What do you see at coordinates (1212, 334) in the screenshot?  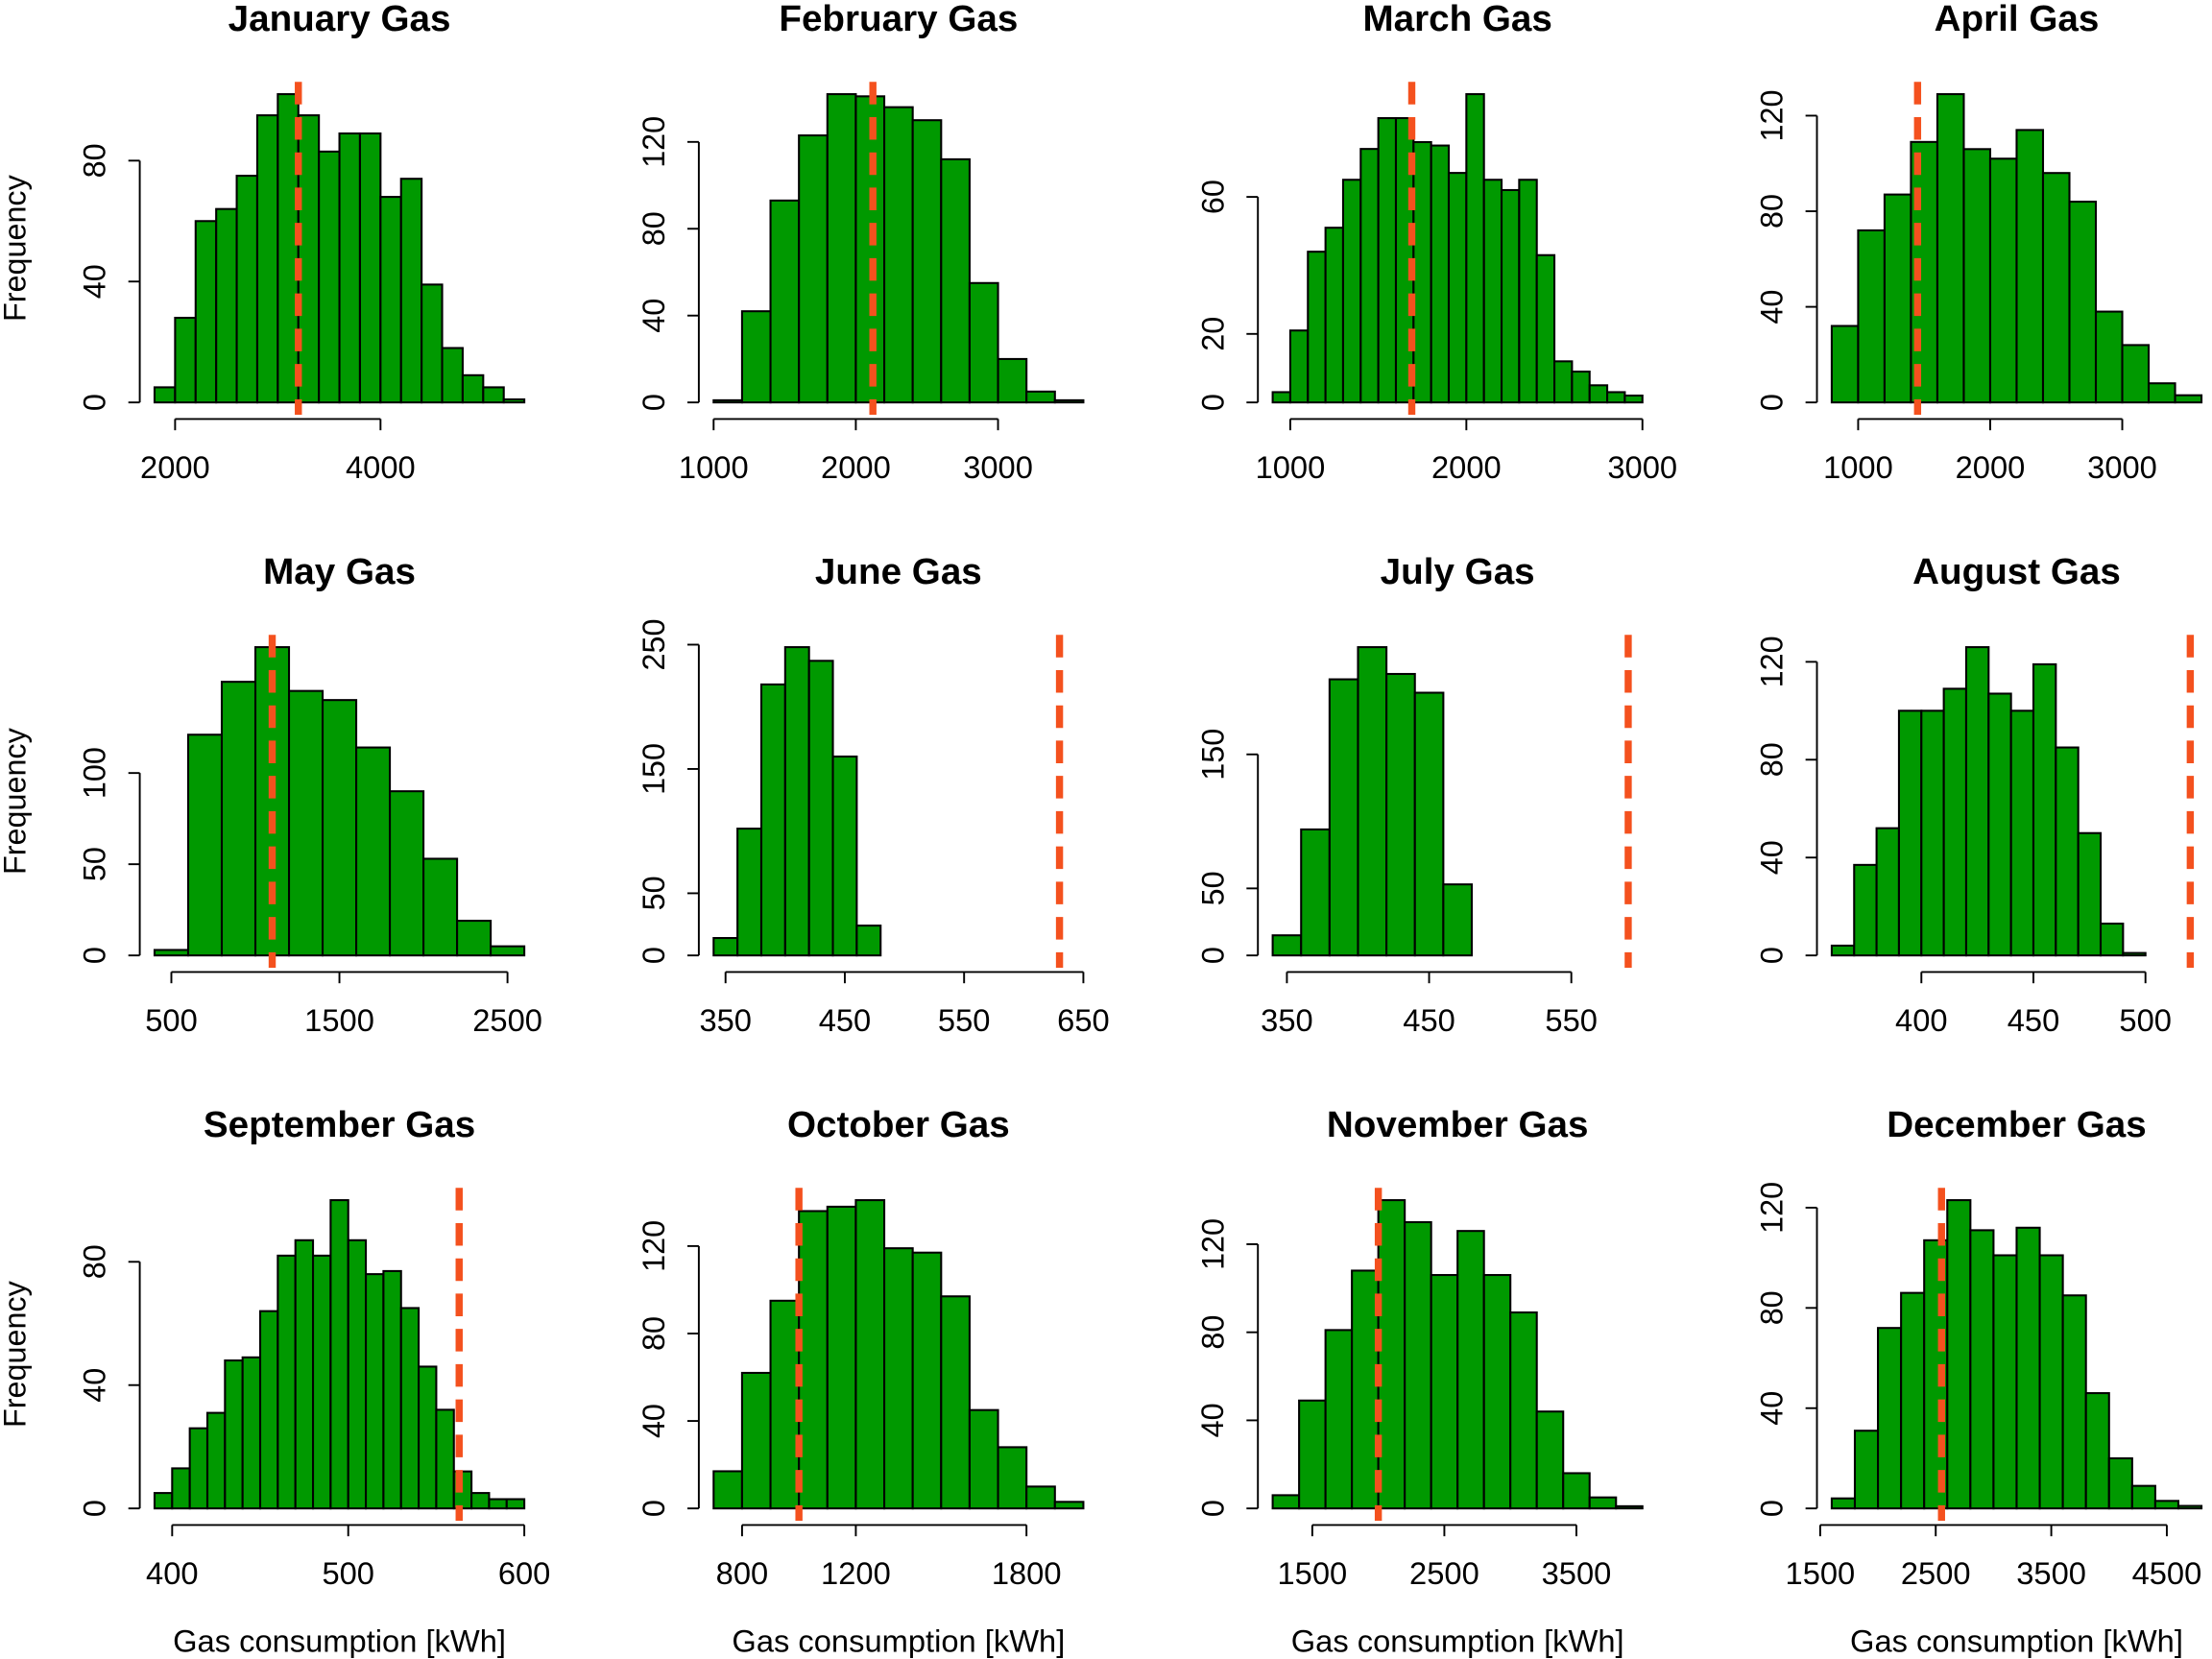 I see `y-tick-label: 20` at bounding box center [1212, 334].